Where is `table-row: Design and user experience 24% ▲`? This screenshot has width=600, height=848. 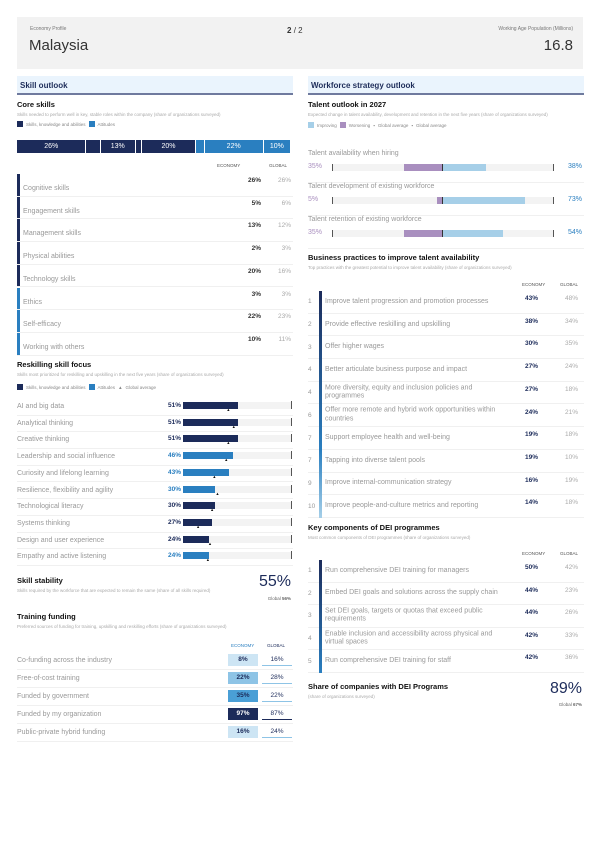
table-row: Design and user experience 24% ▲ is located at coordinates (155, 541).